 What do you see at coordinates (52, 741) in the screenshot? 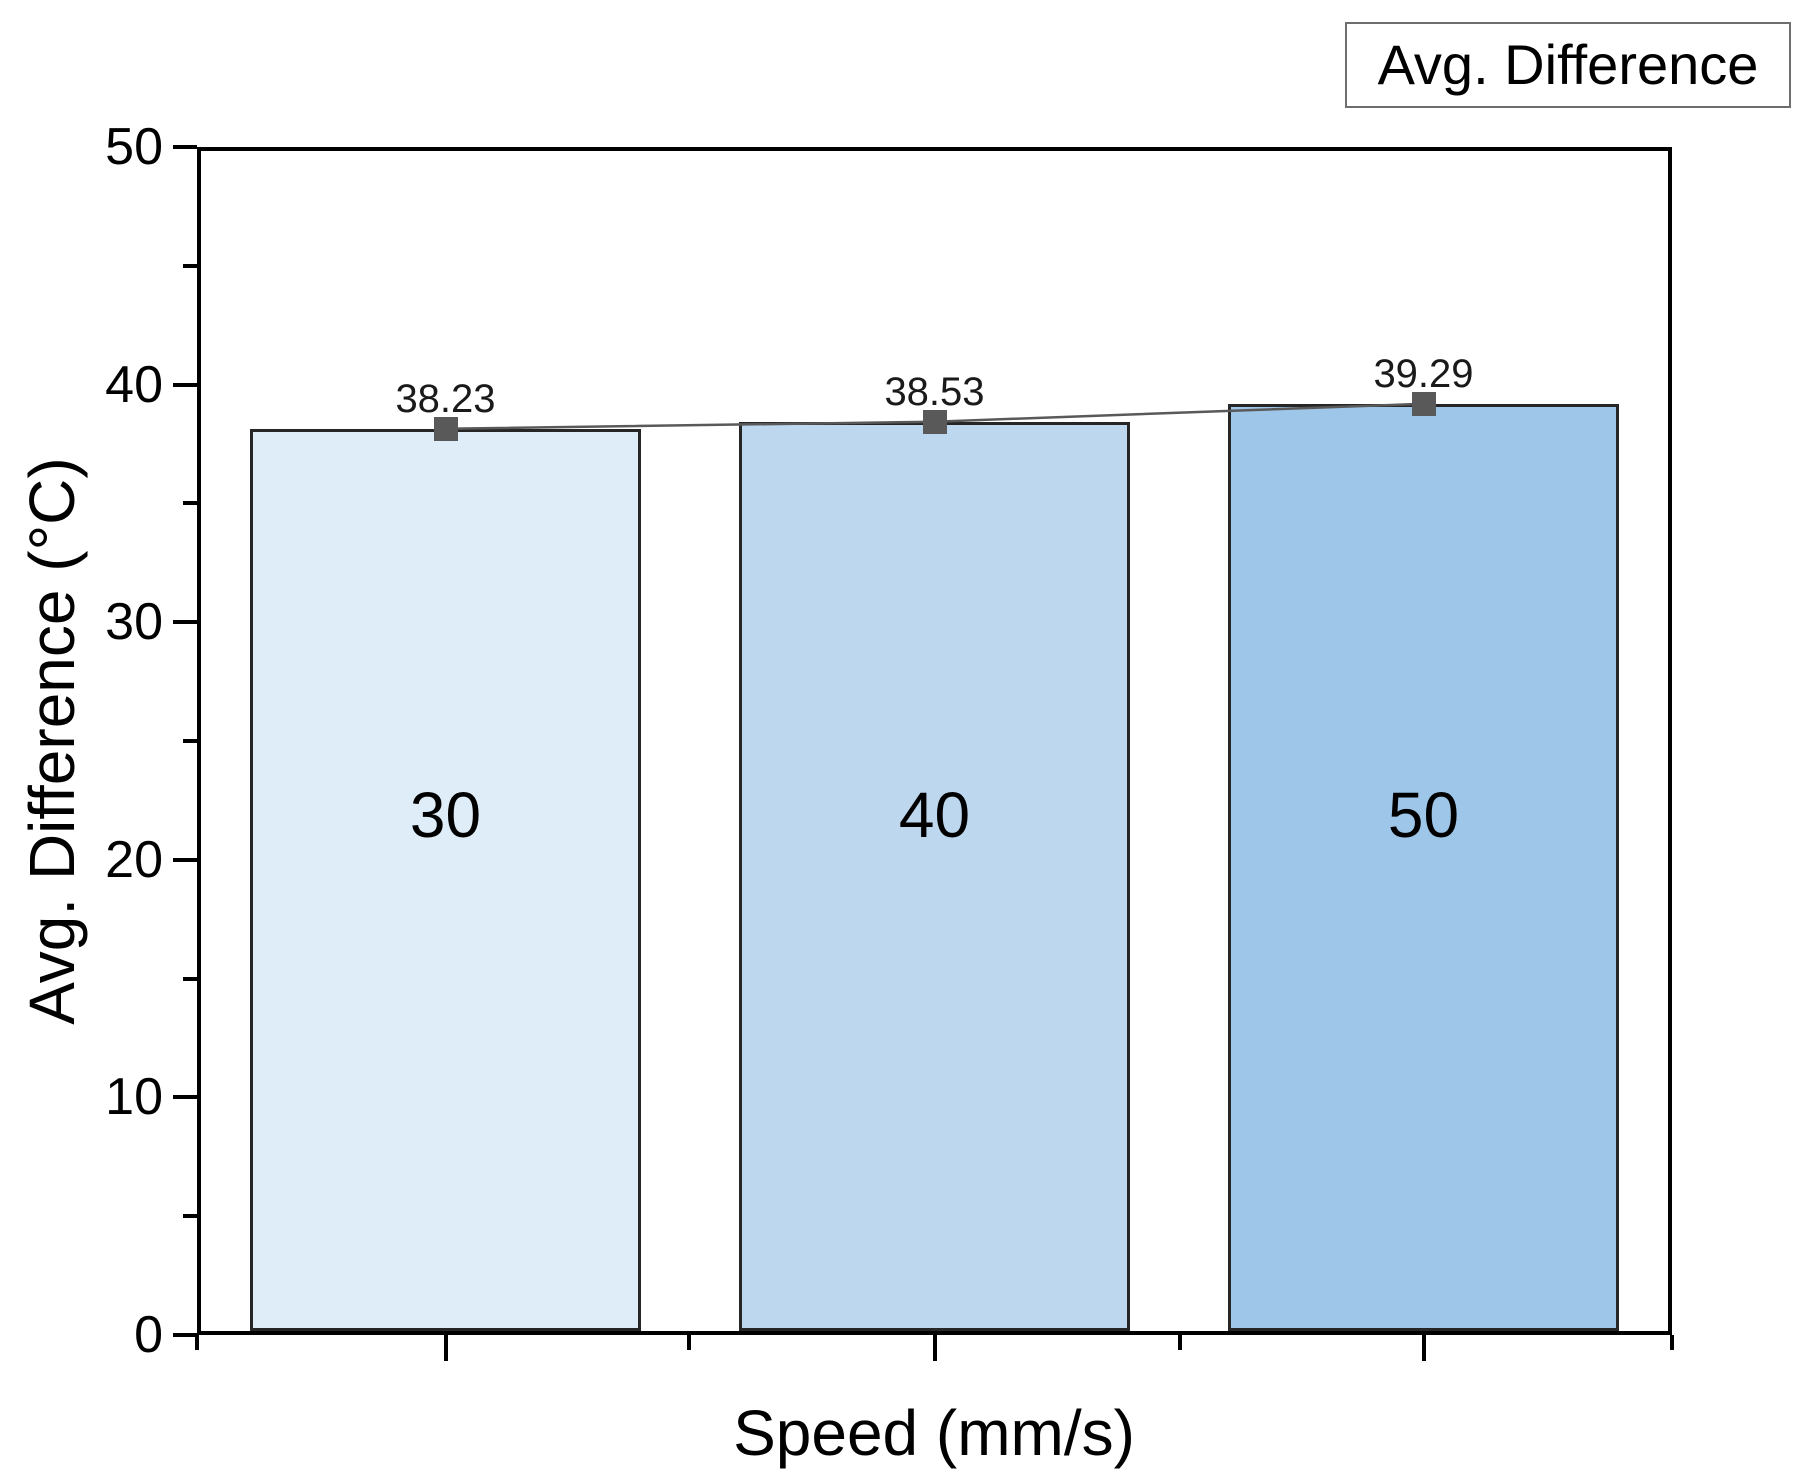
I see `y-axis-title: Avg. Difference (°C)` at bounding box center [52, 741].